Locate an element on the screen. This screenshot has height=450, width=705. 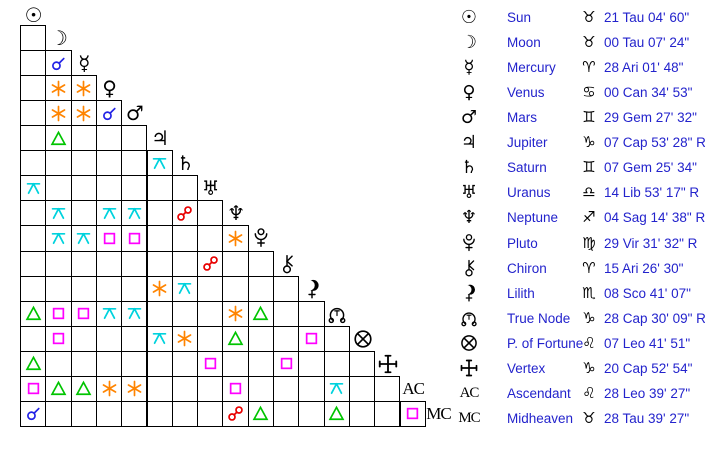
pluto-icon is located at coordinates (261, 238).